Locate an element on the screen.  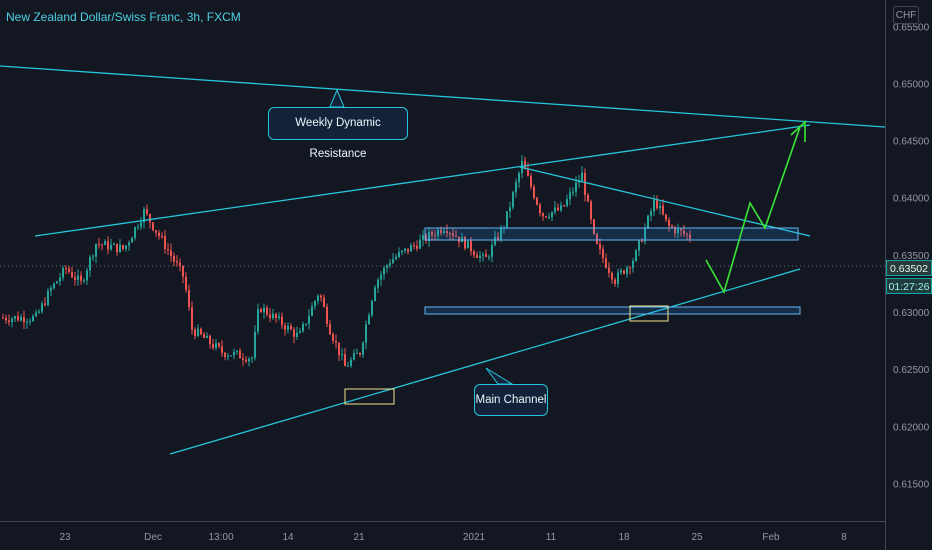
price-tick-label: 0.62000 is located at coordinates (911, 427).